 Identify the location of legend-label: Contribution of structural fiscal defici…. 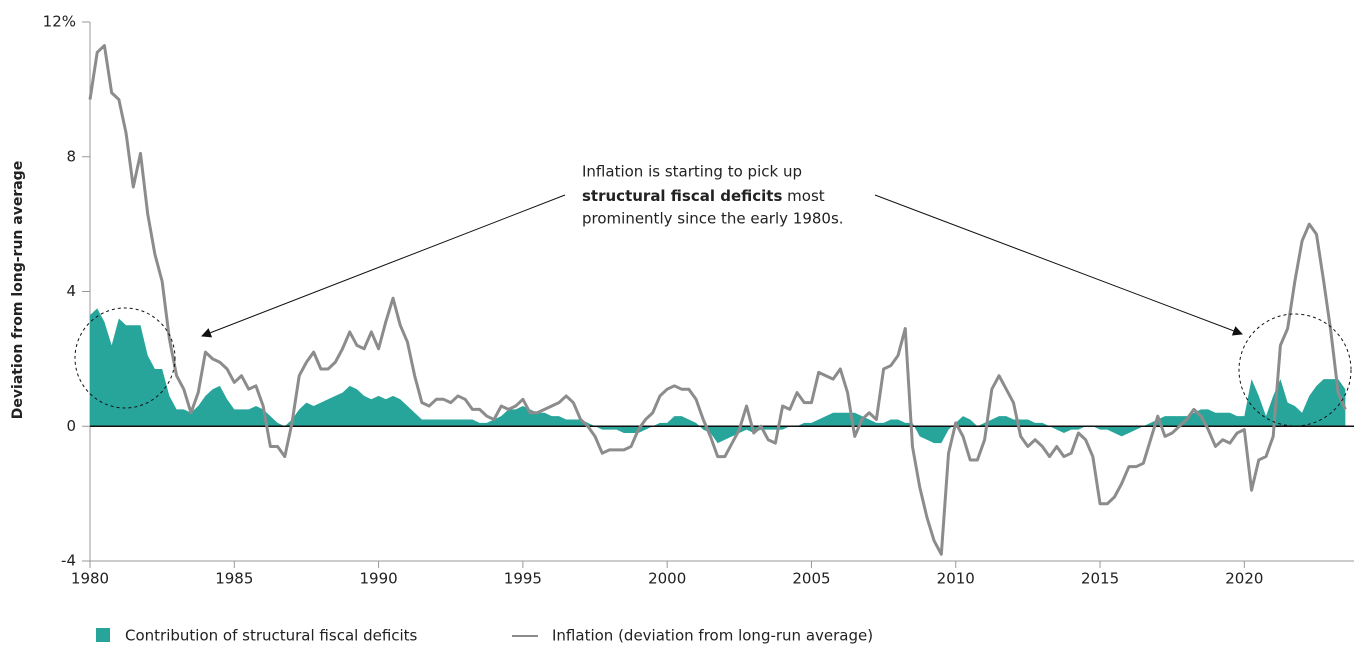
(271, 636).